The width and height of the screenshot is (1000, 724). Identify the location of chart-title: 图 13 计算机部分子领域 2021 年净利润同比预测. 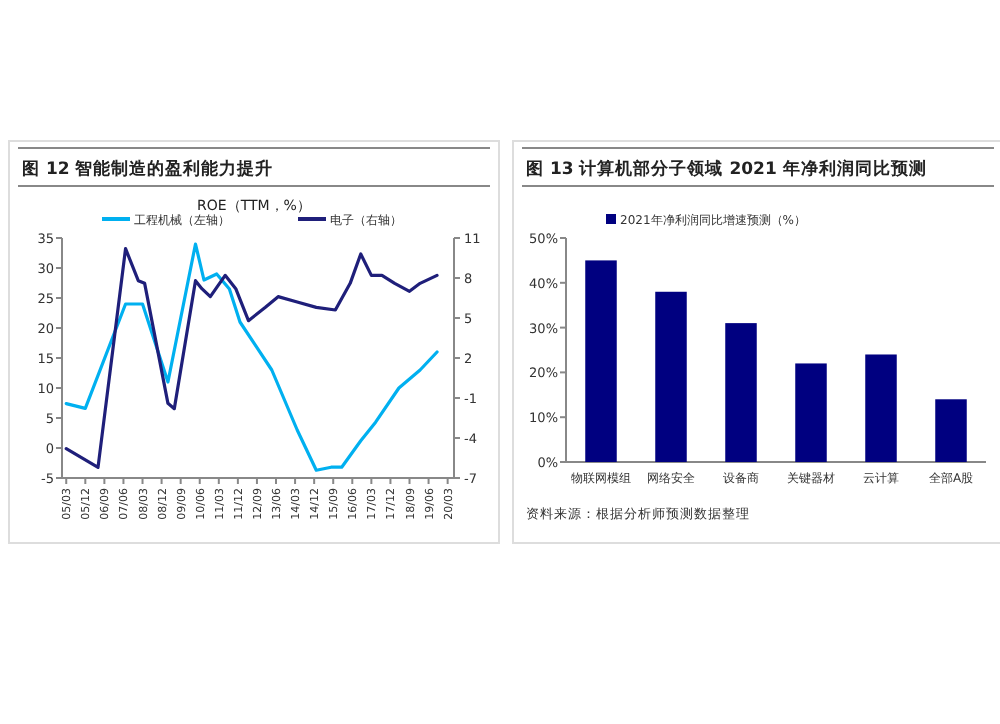
(726, 169).